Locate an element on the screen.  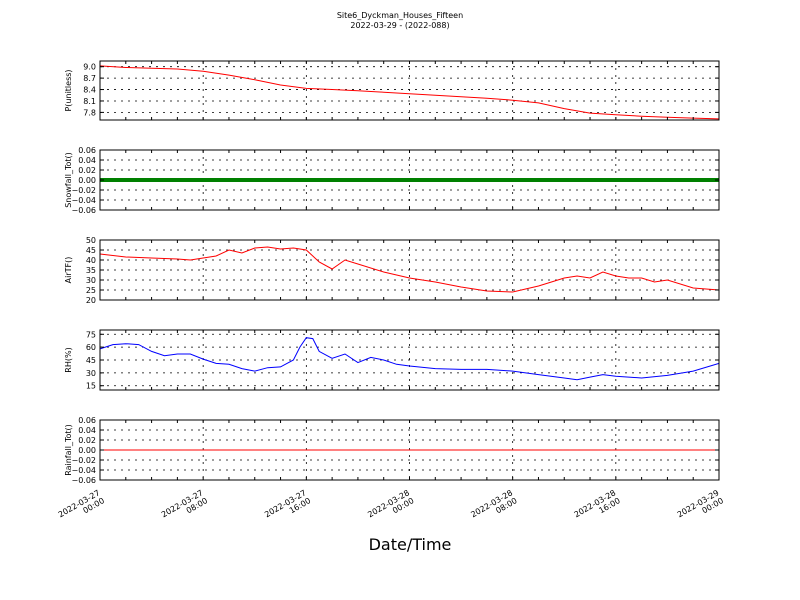
y-tick-label: 35 is located at coordinates (91, 270).